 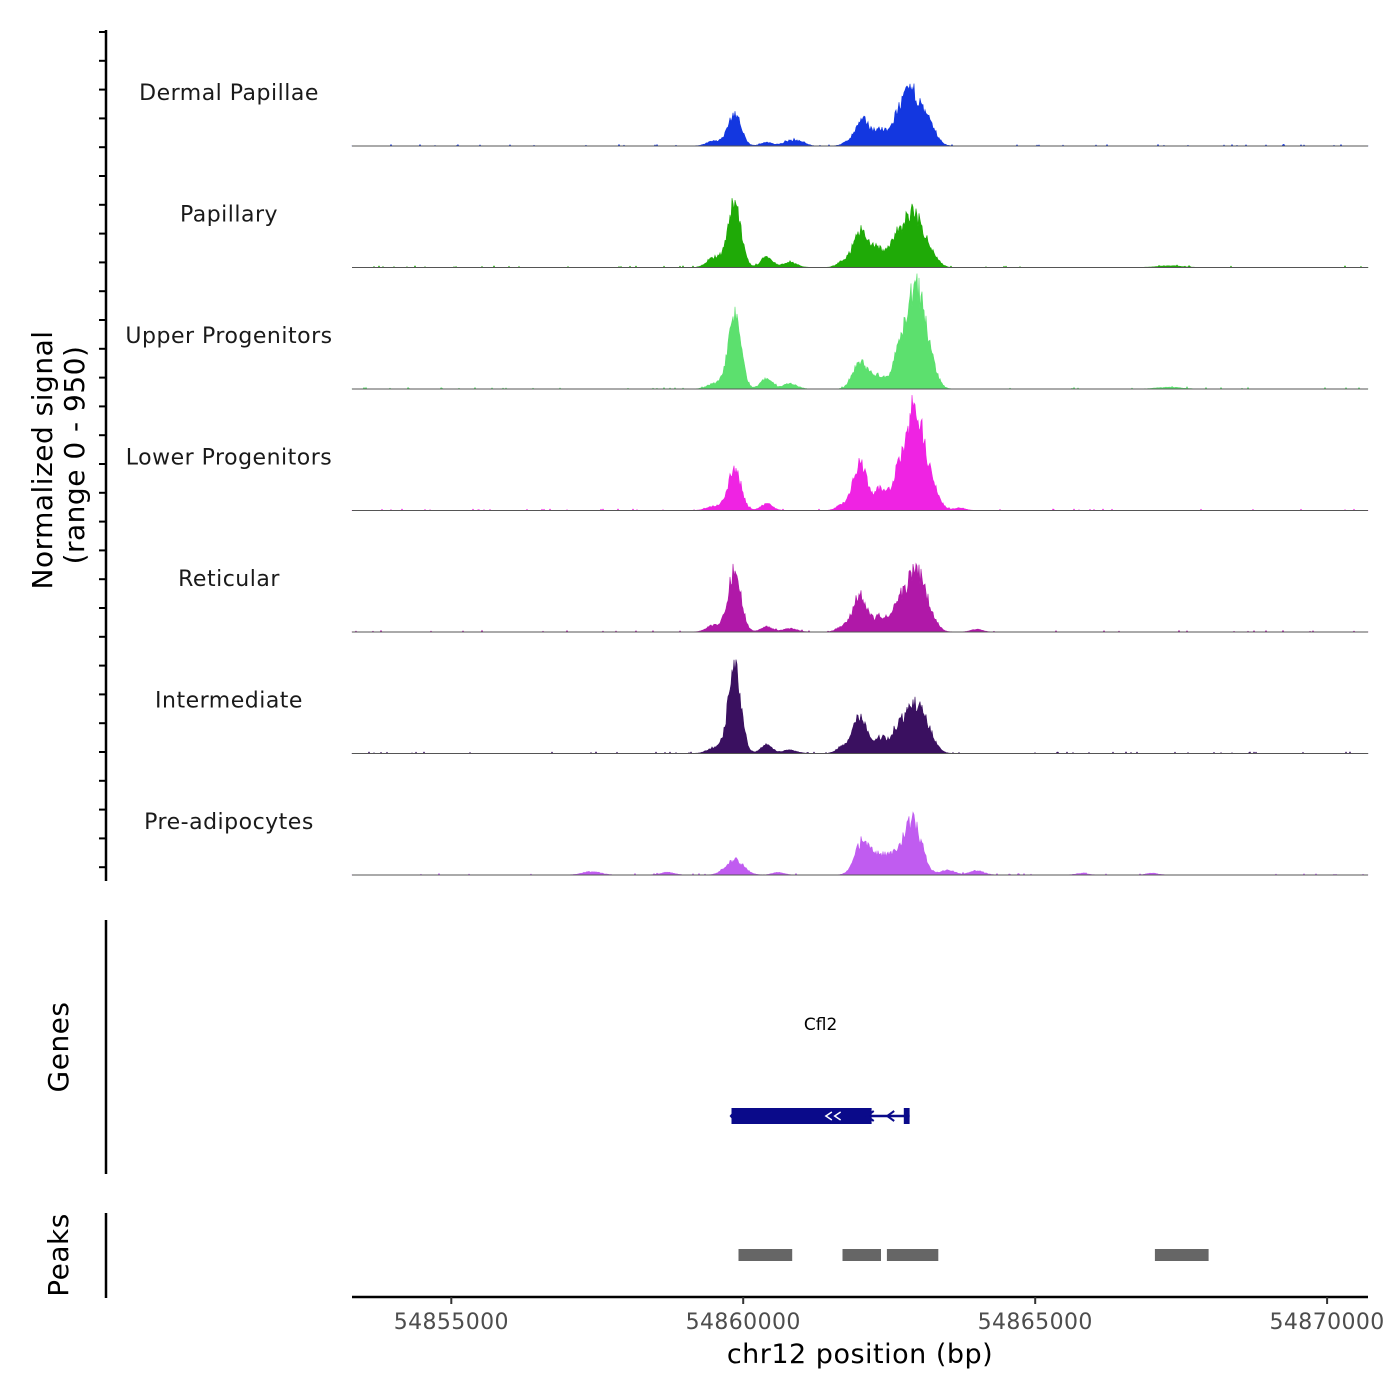 What do you see at coordinates (102, 450) in the screenshot?
I see `signal-y-ticks` at bounding box center [102, 450].